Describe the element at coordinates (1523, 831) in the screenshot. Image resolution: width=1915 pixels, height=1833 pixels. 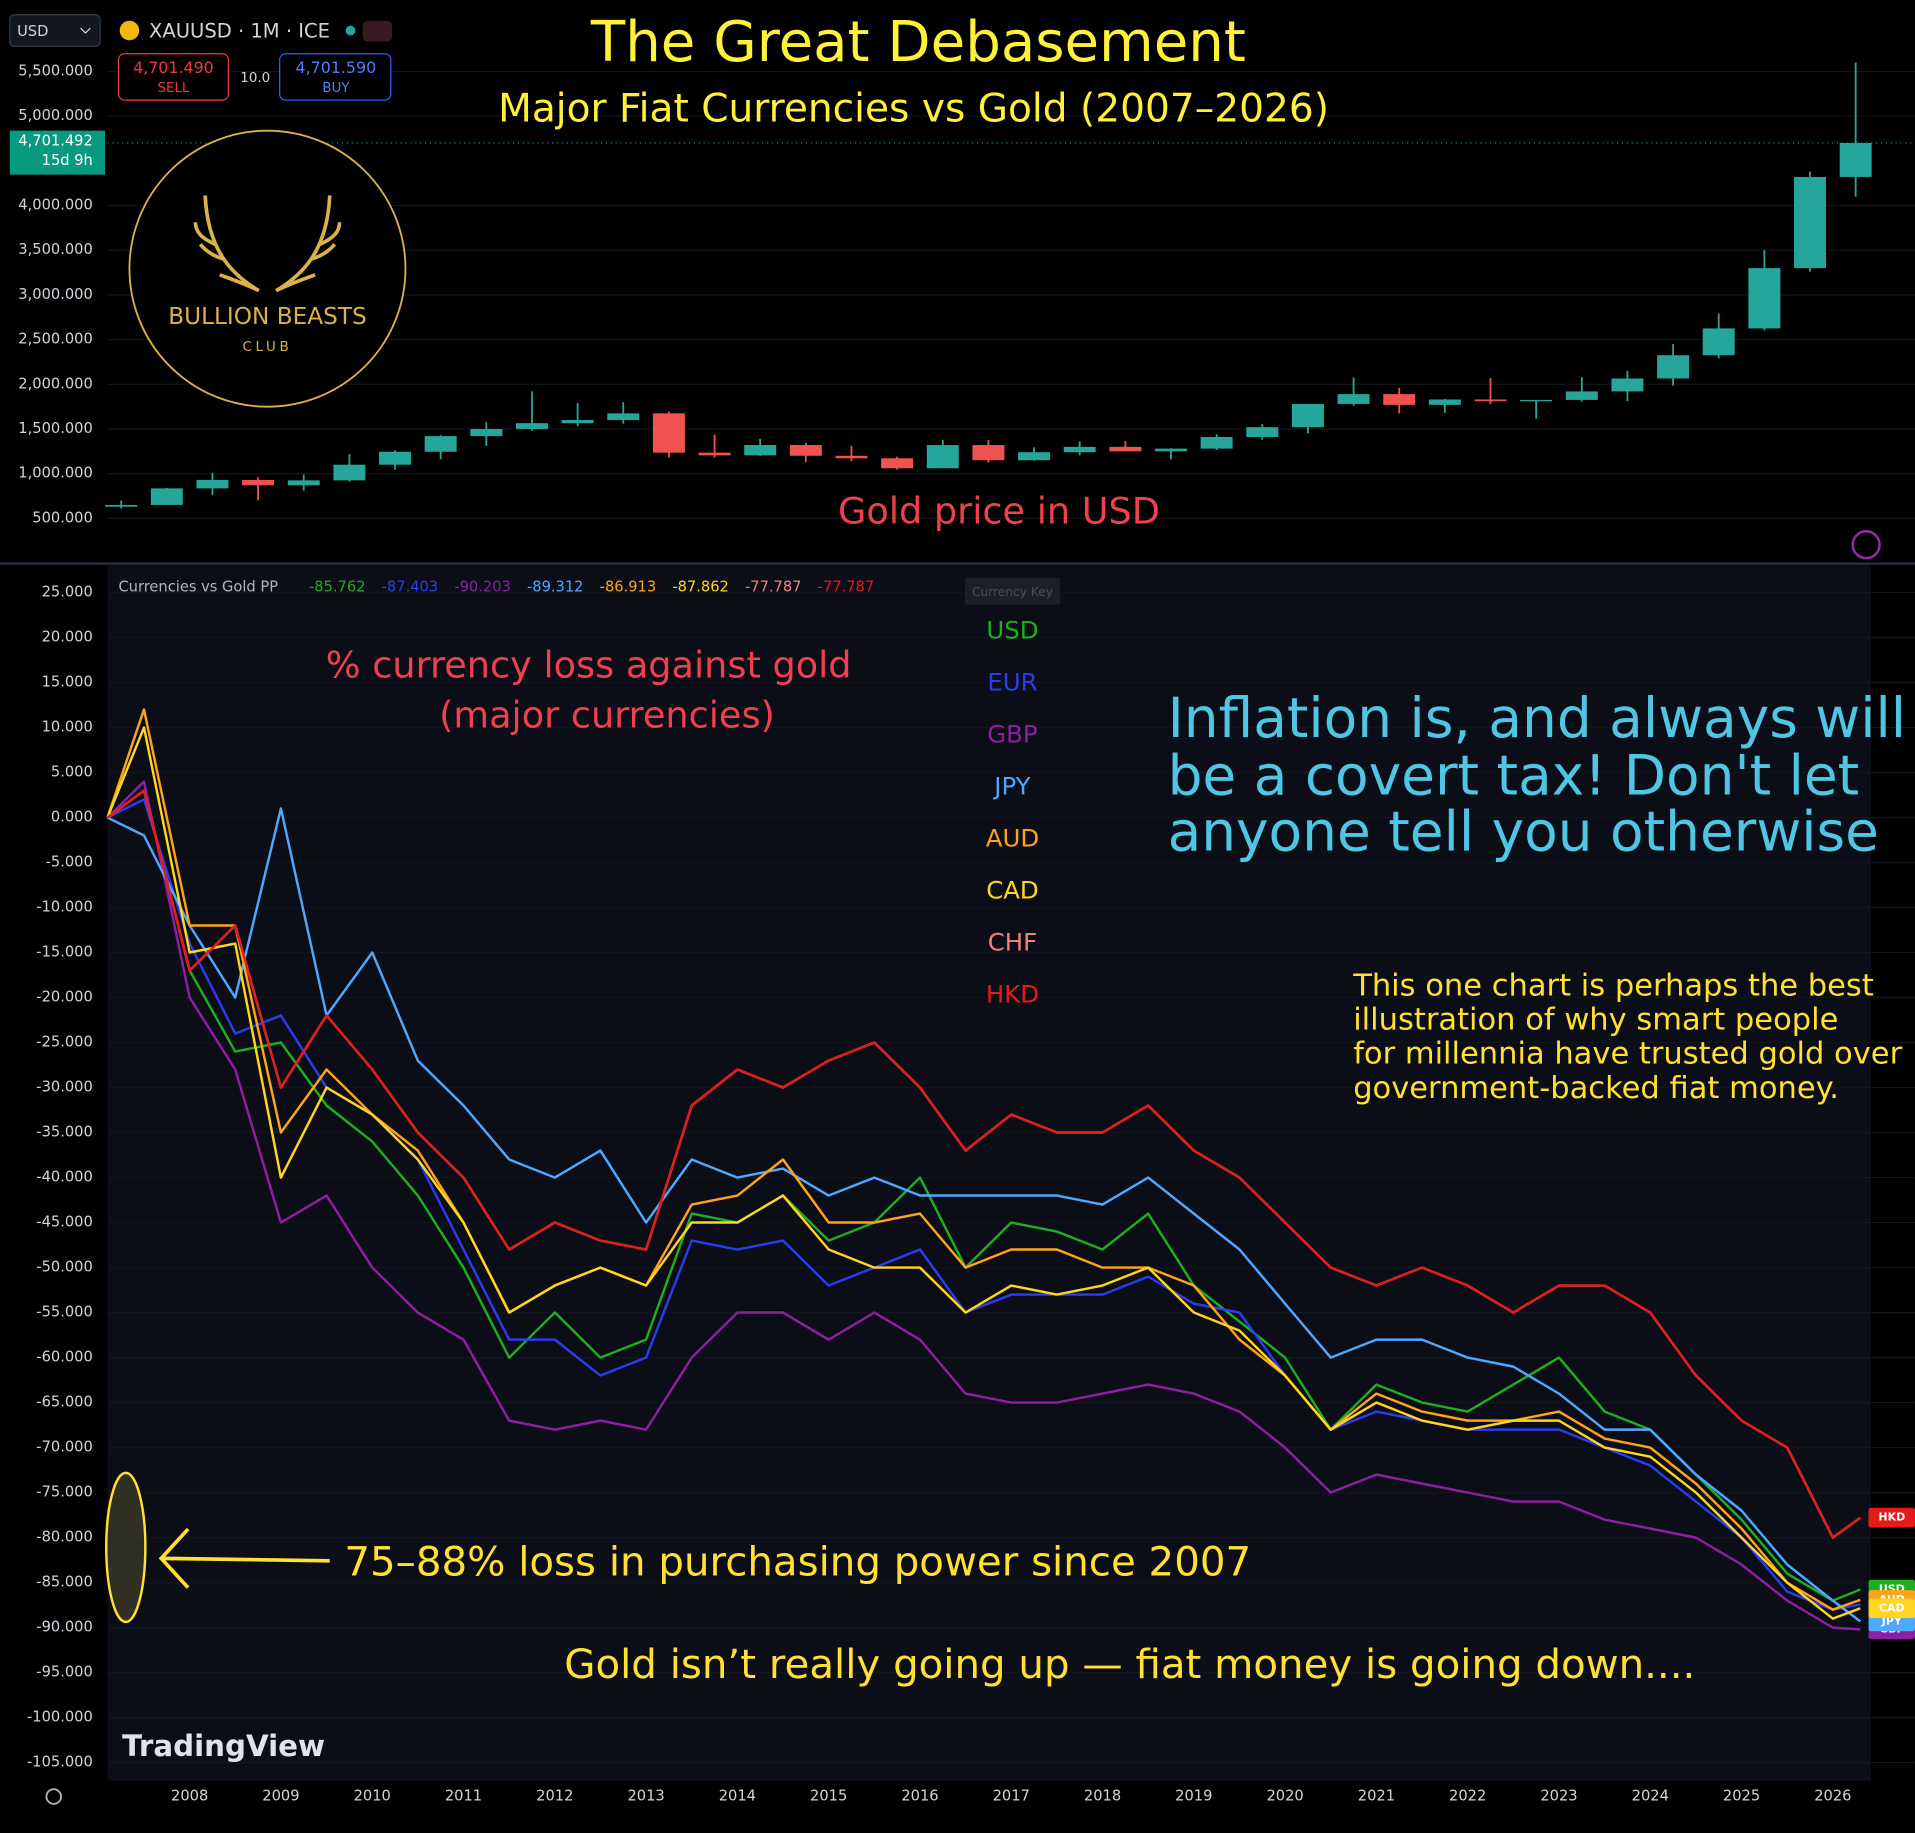
I see `inflation-note: anyone tell you otherwise` at that location.